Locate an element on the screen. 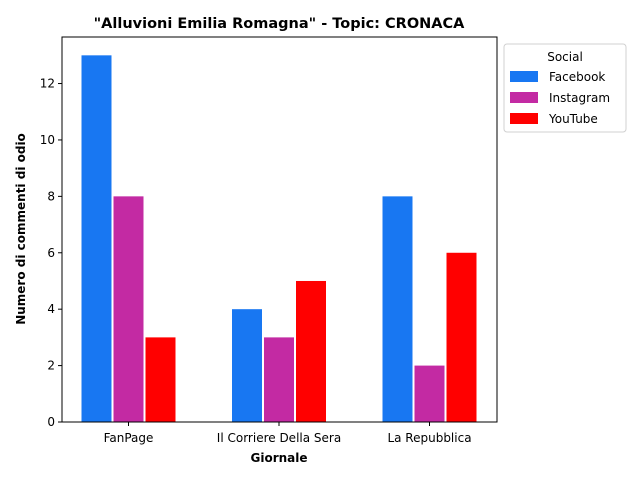  y-tick-label: 6 is located at coordinates (51, 253).